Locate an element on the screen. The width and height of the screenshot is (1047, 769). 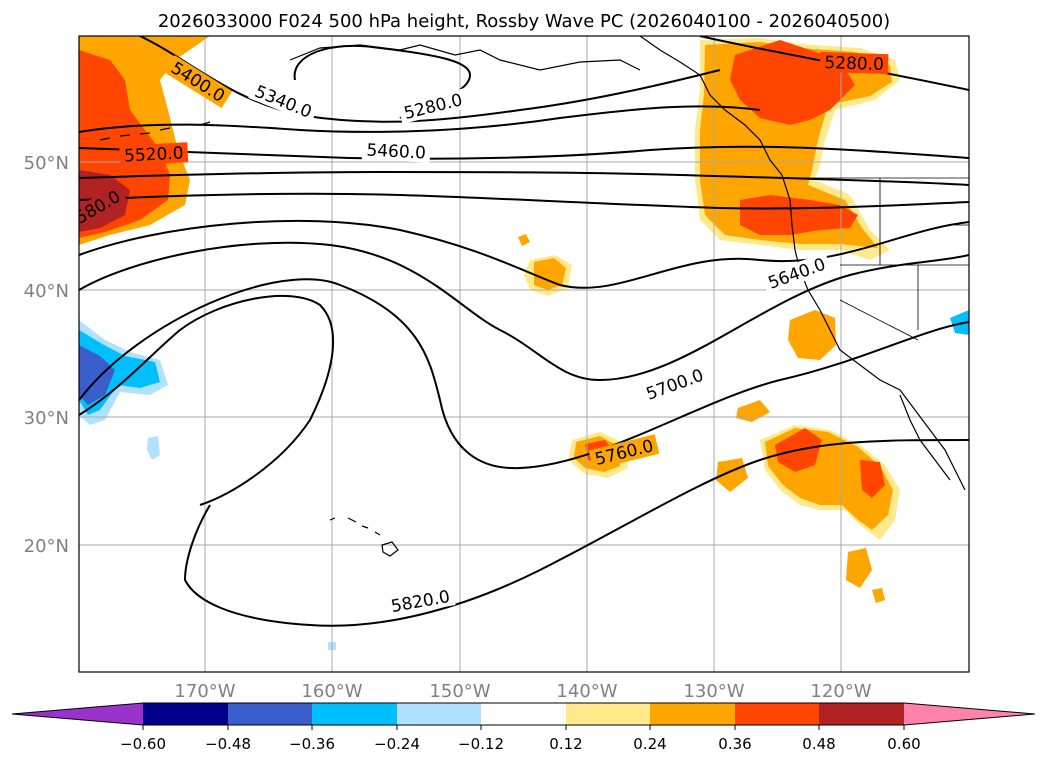
contour-label: 5520.0 is located at coordinates (154, 154).